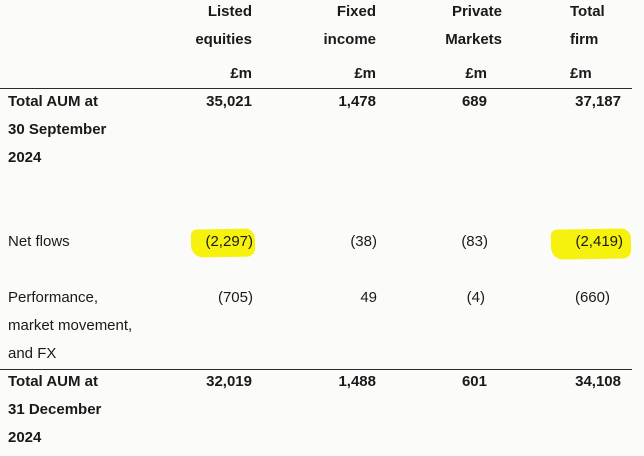 The width and height of the screenshot is (644, 456). What do you see at coordinates (368, 297) in the screenshot?
I see `cell-fixed-income-performance: 49` at bounding box center [368, 297].